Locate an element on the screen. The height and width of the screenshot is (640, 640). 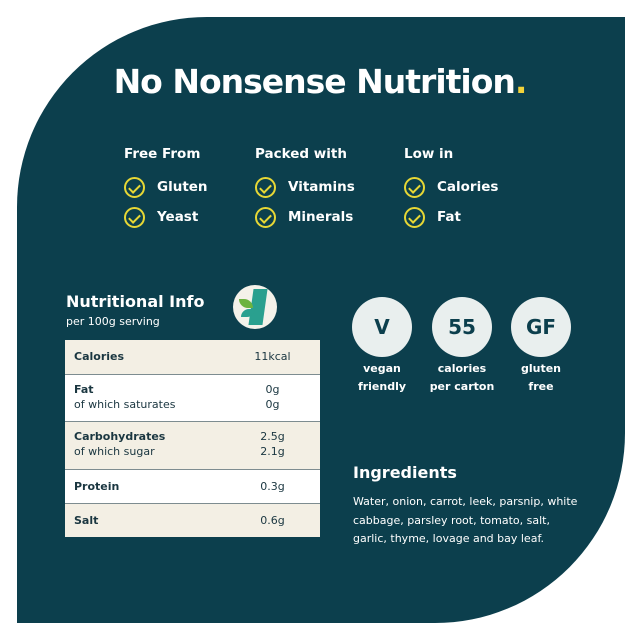
badge-calories: 55 is located at coordinates (462, 327).